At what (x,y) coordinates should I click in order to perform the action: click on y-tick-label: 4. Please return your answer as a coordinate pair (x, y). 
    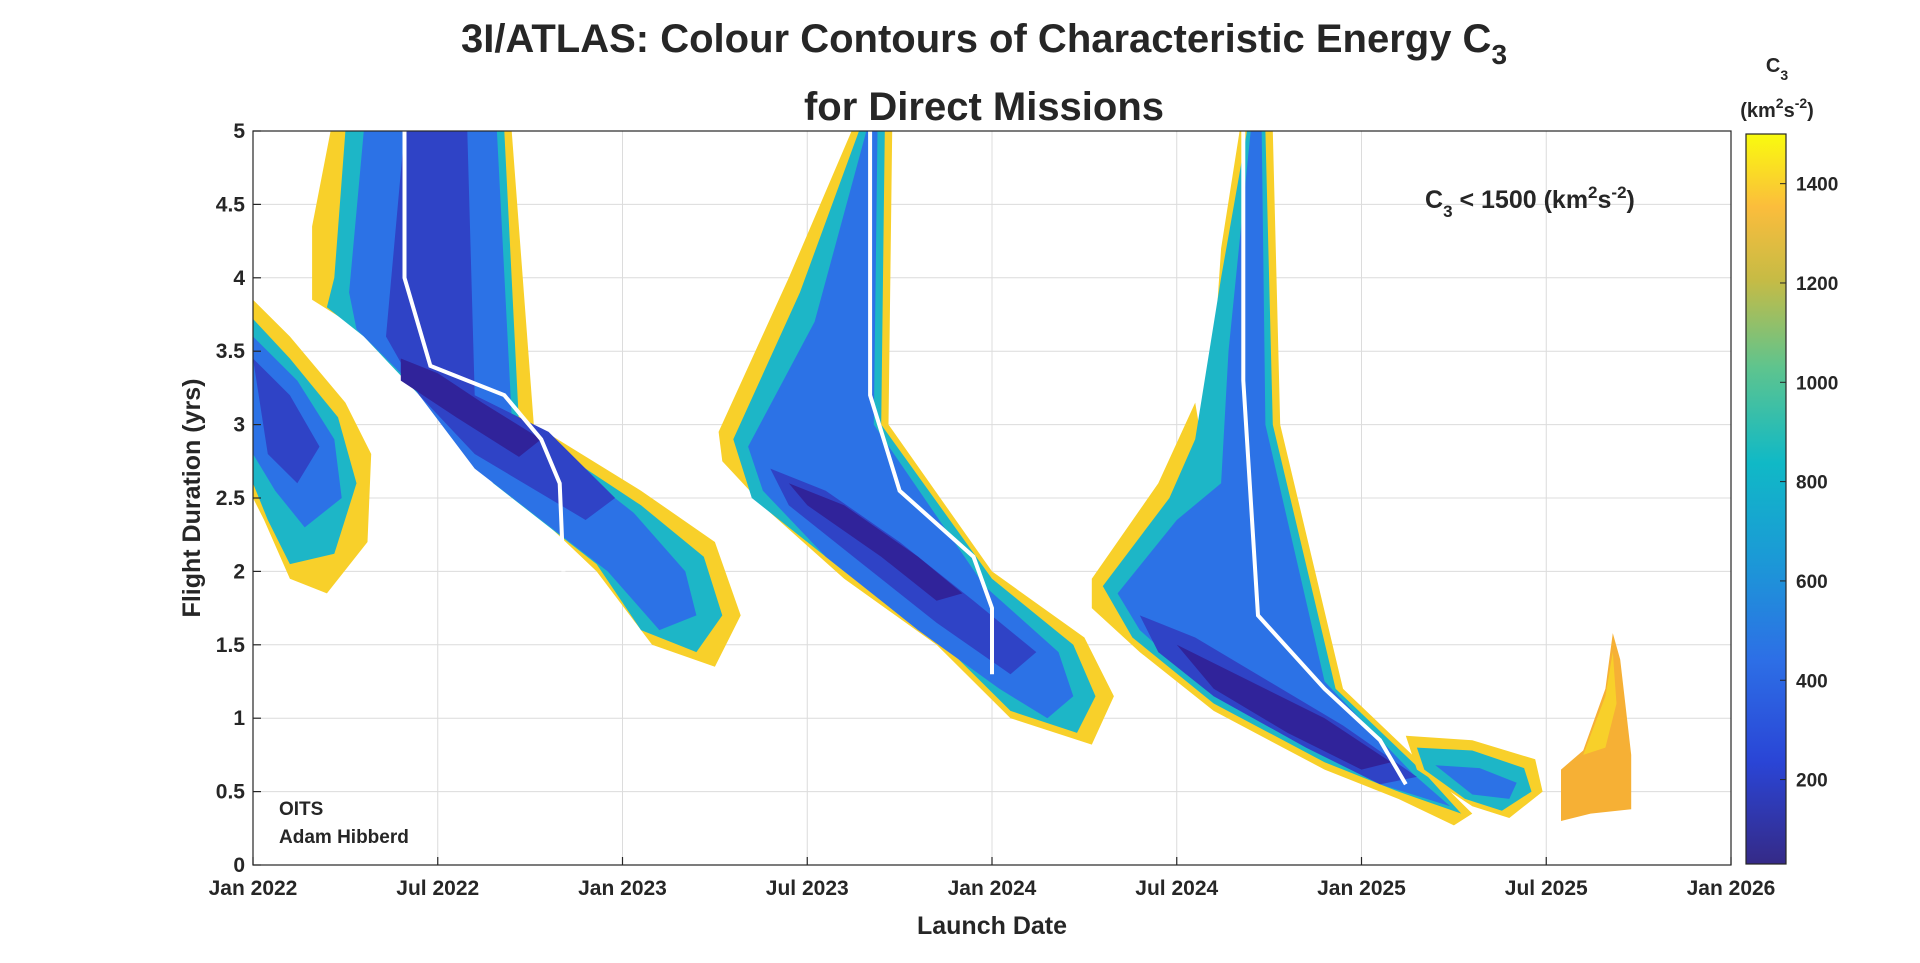
    Looking at the image, I should click on (239, 278).